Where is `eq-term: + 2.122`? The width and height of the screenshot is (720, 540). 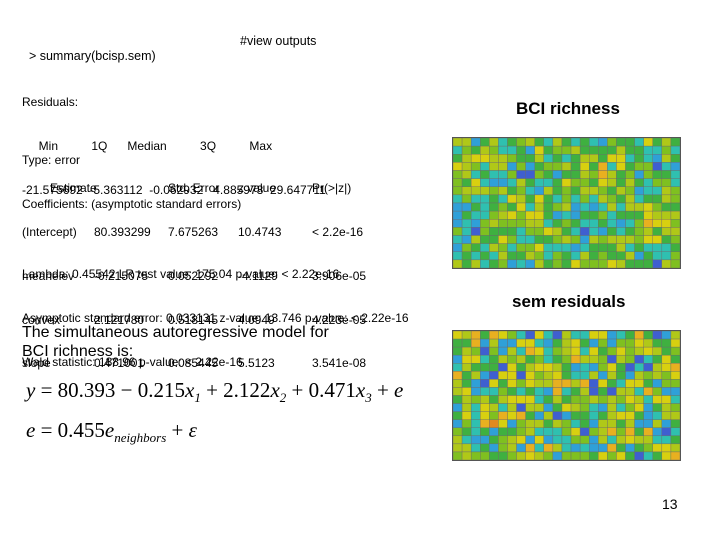 eq-term: + 2.122 is located at coordinates (235, 390).